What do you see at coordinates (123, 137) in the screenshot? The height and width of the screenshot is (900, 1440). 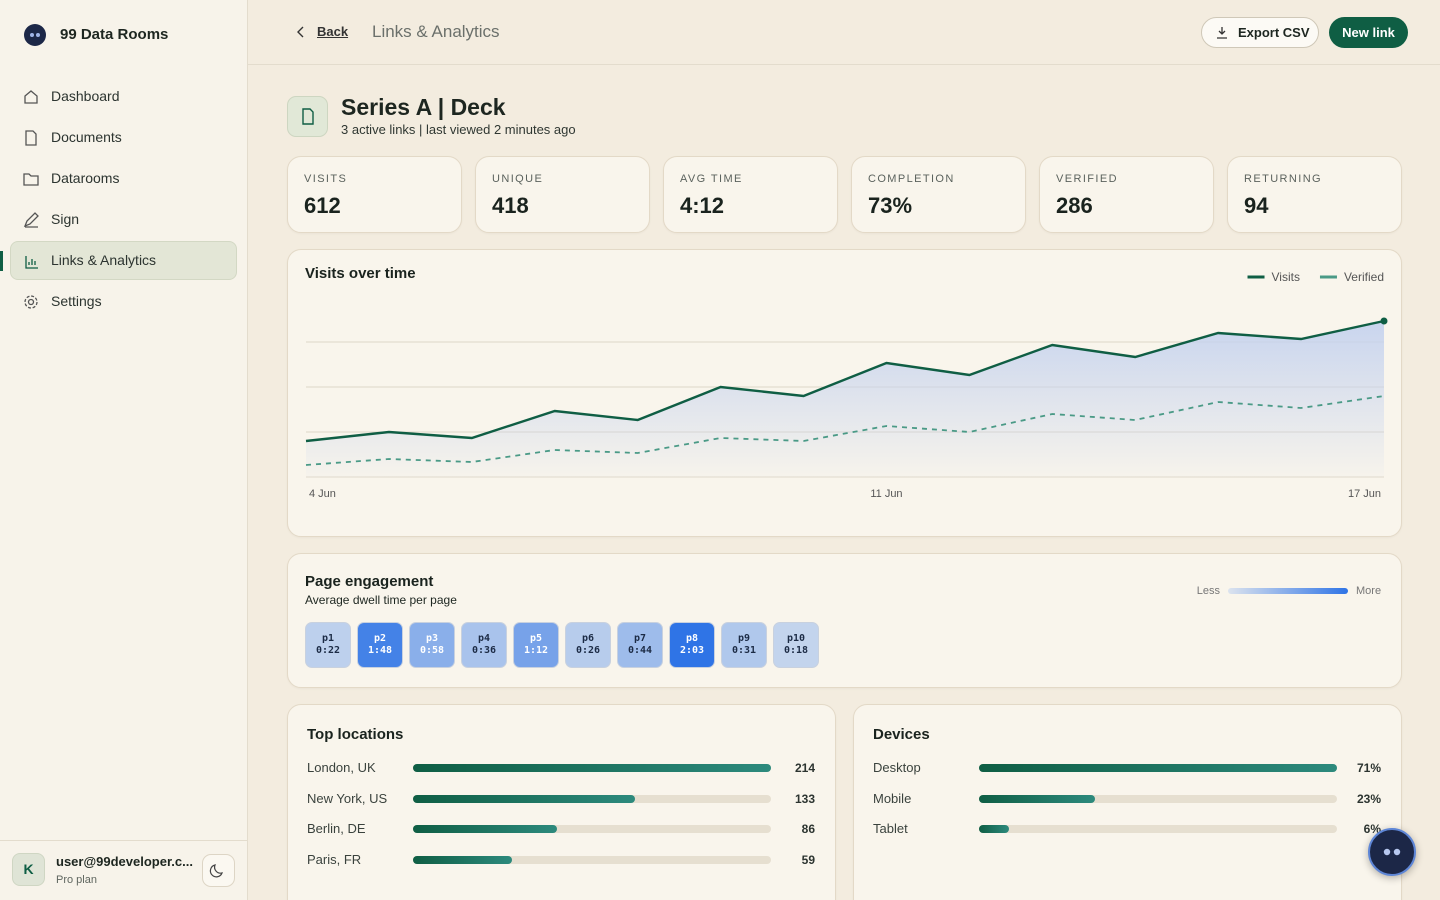 I see `nav-item: Documents` at bounding box center [123, 137].